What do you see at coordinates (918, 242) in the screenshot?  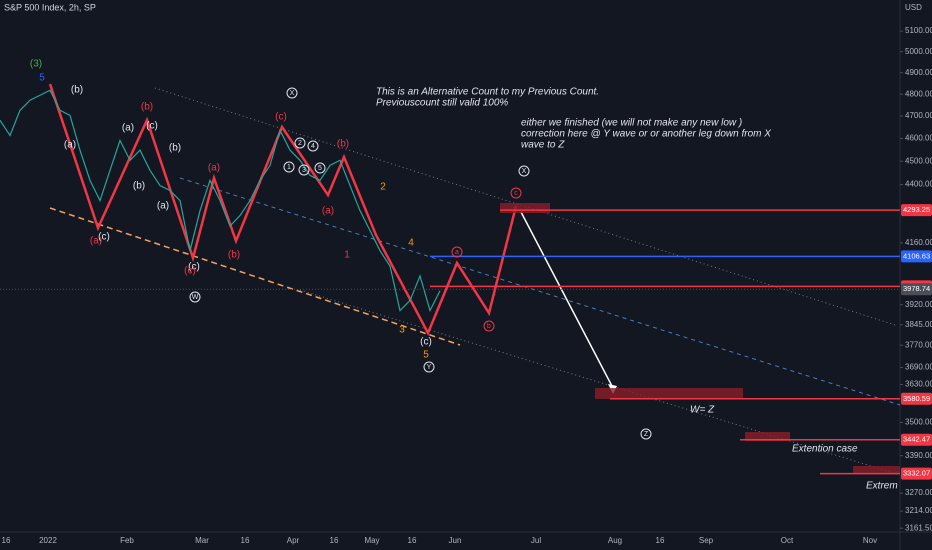 I see `y-tick-label: 4160.00` at bounding box center [918, 242].